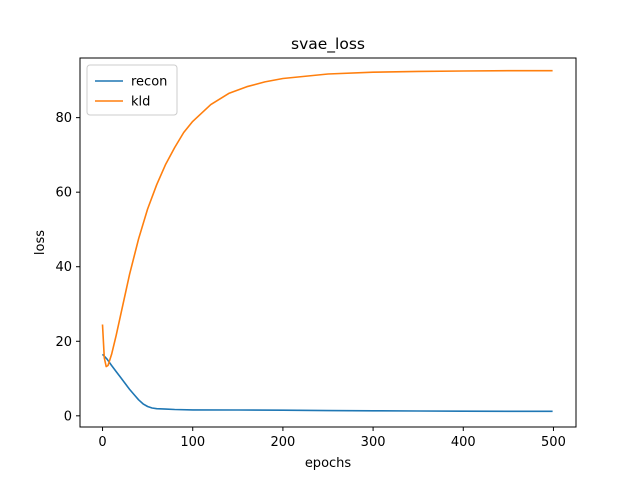 This screenshot has width=640, height=480. Describe the element at coordinates (373, 442) in the screenshot. I see `x-tick-label: 300` at that location.